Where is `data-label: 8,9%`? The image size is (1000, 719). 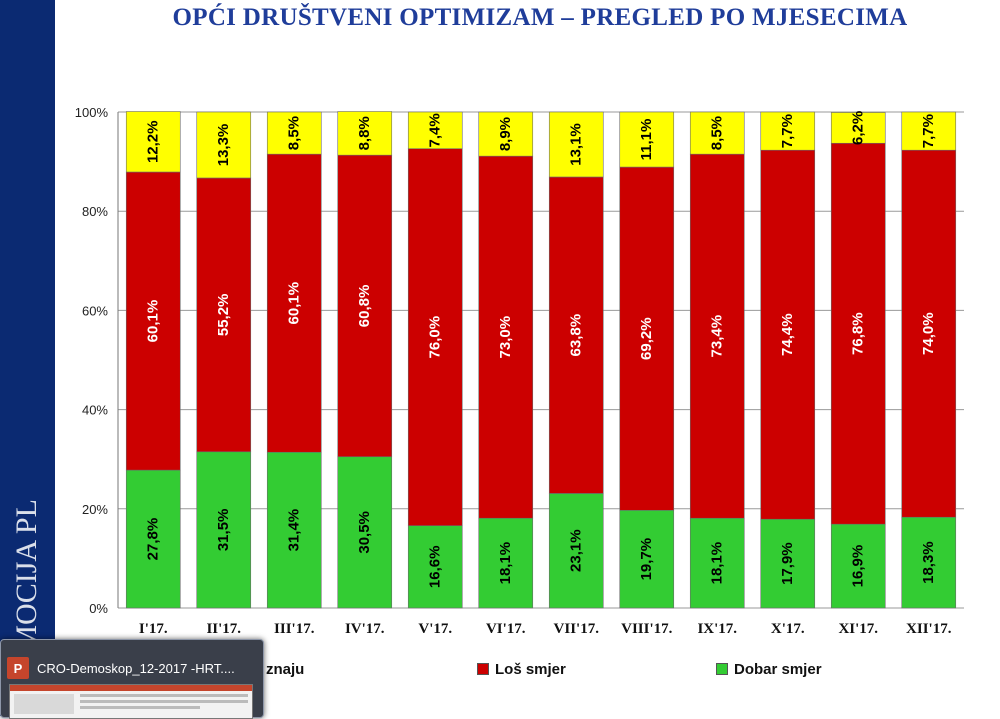 data-label: 8,9% is located at coordinates (505, 134).